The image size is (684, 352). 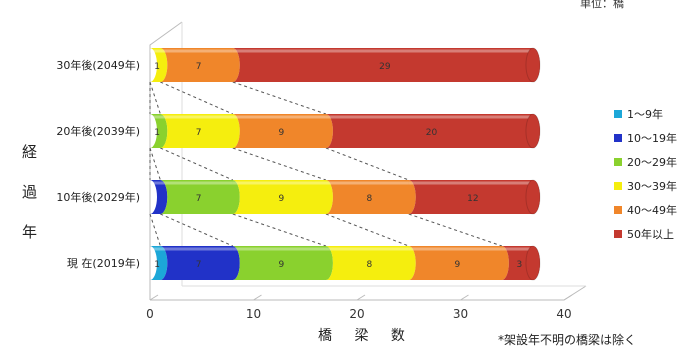 What do you see at coordinates (602, 5) in the screenshot?
I see `unit-label: 単位：橋` at bounding box center [602, 5].